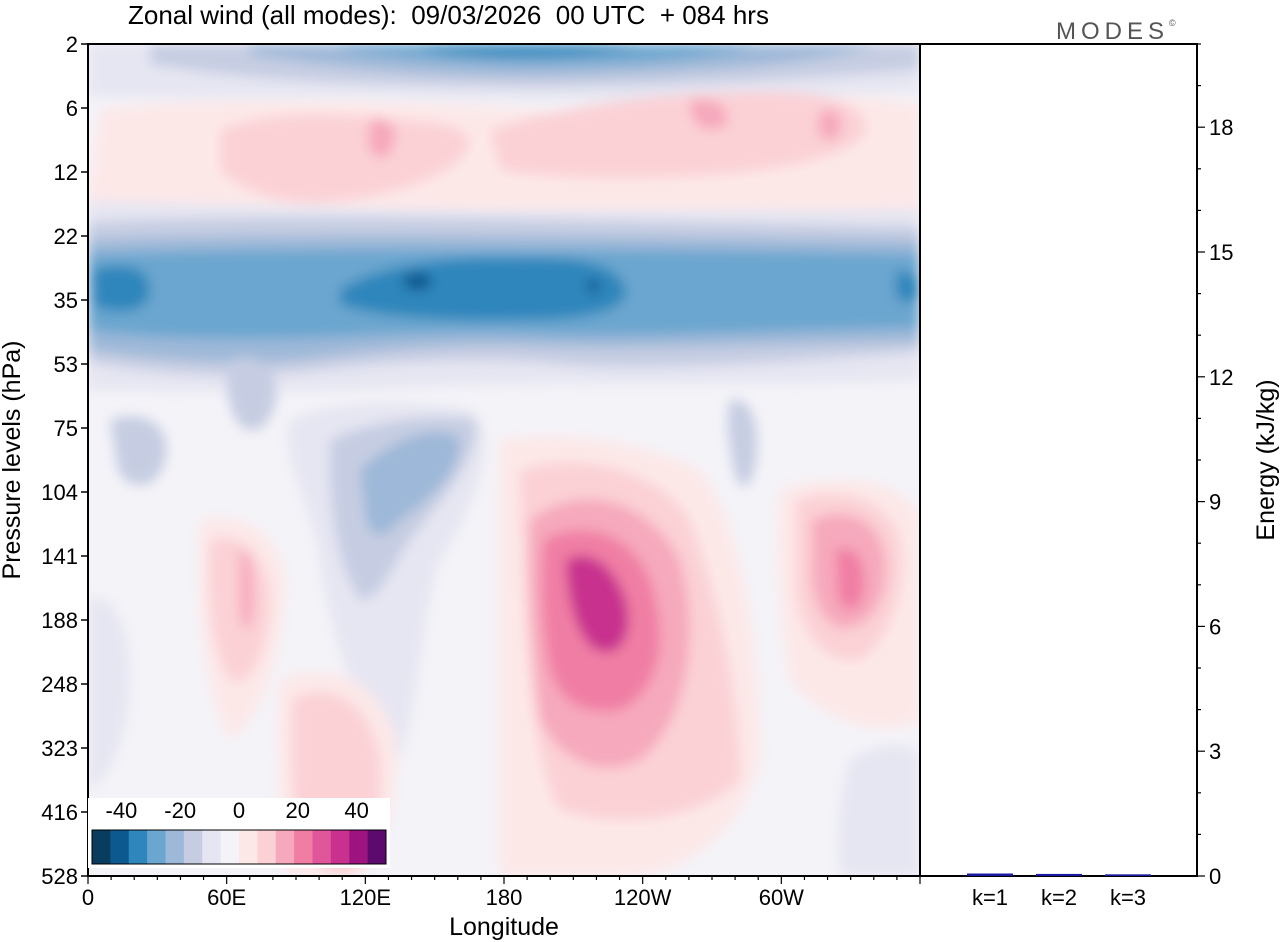 Image resolution: width=1280 pixels, height=942 pixels. I want to click on pressure-axis: 2 6 12 22 35 53 75 104 141 188 248 323 416 528, so click(64, 460).